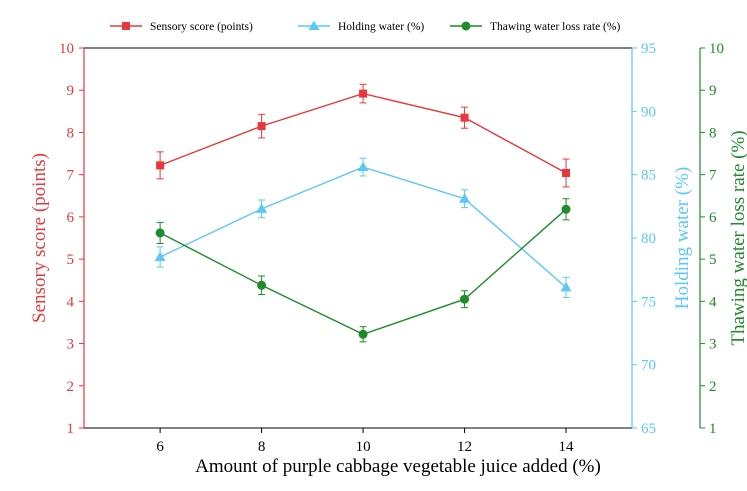  Describe the element at coordinates (71, 91) in the screenshot. I see `left-axis-tick-label: 9` at that location.